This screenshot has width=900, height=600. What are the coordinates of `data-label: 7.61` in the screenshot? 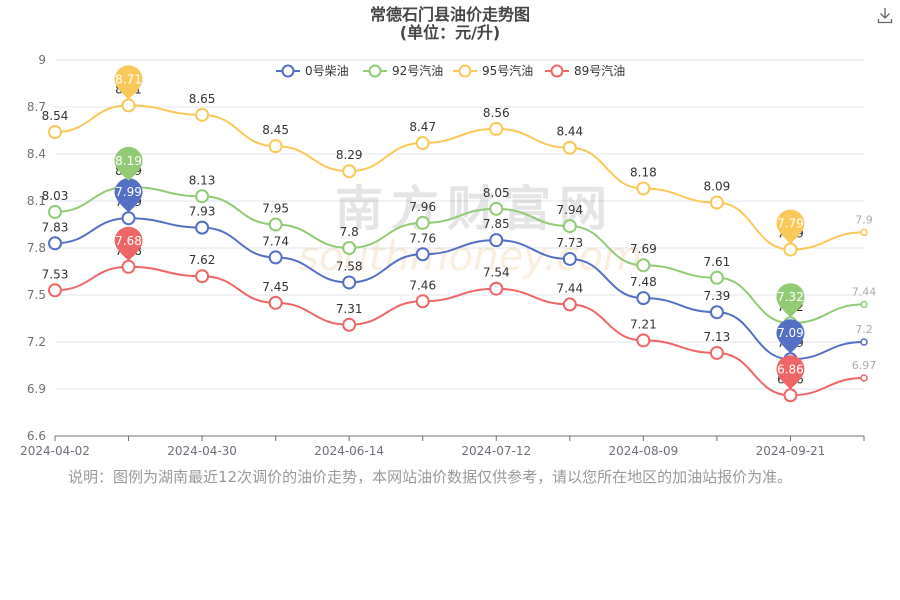 It's located at (717, 262).